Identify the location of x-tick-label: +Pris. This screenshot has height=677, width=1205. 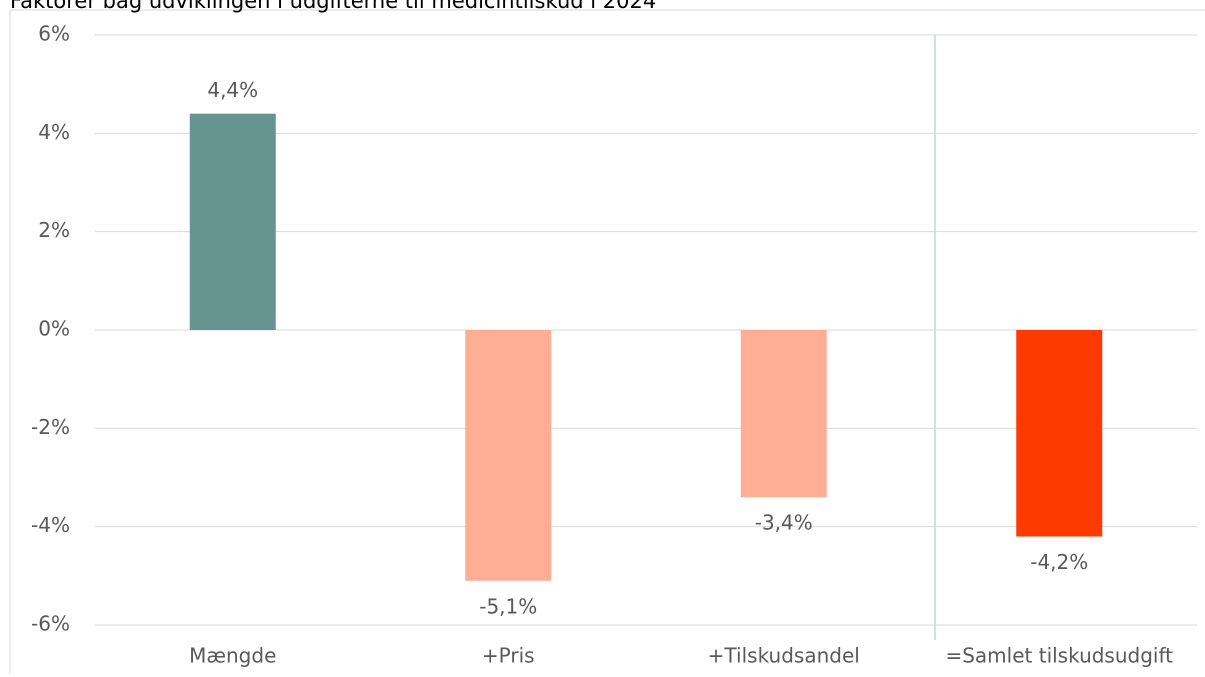
(508, 656).